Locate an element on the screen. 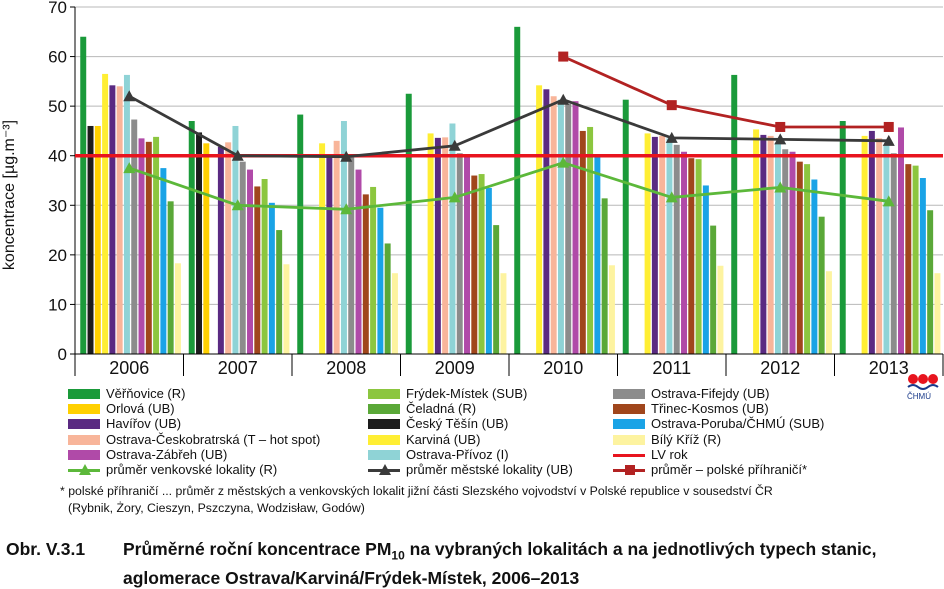  legend-label: Ostrava-Zábřeh (UB) is located at coordinates (167, 454).